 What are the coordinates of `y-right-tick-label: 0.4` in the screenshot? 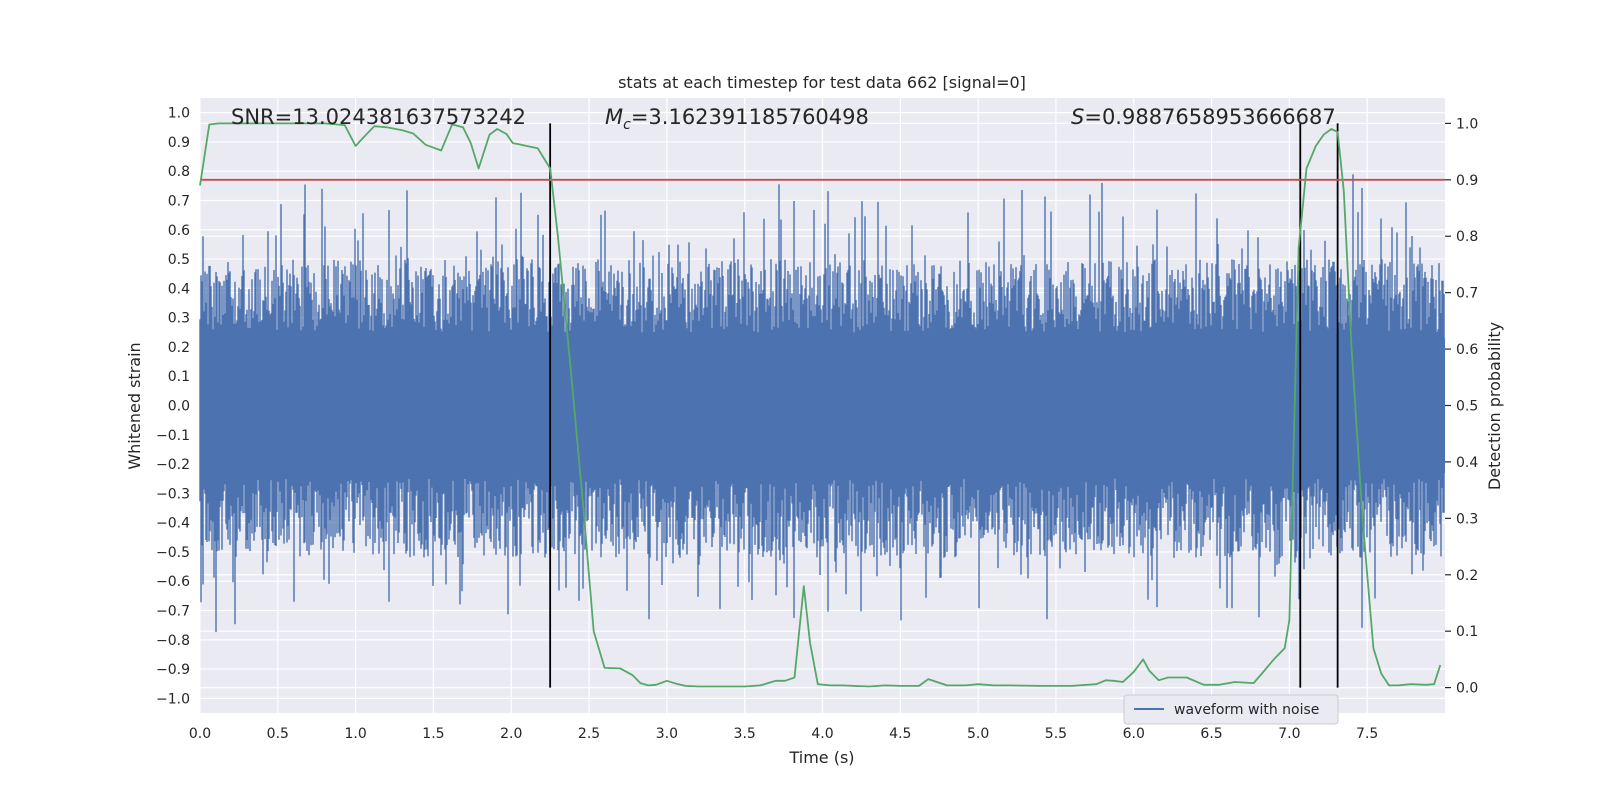 It's located at (1467, 463).